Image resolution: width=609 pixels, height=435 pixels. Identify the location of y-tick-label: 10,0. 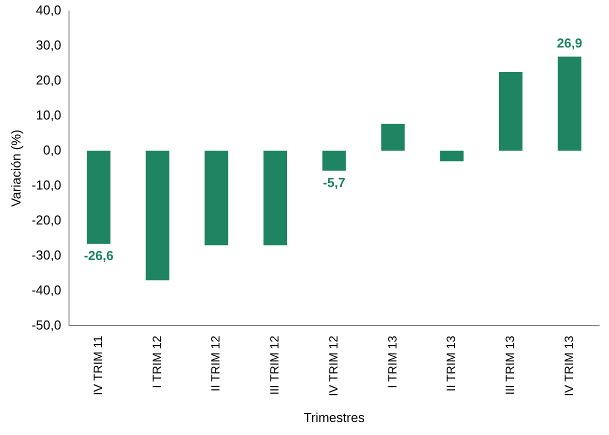
(49, 114).